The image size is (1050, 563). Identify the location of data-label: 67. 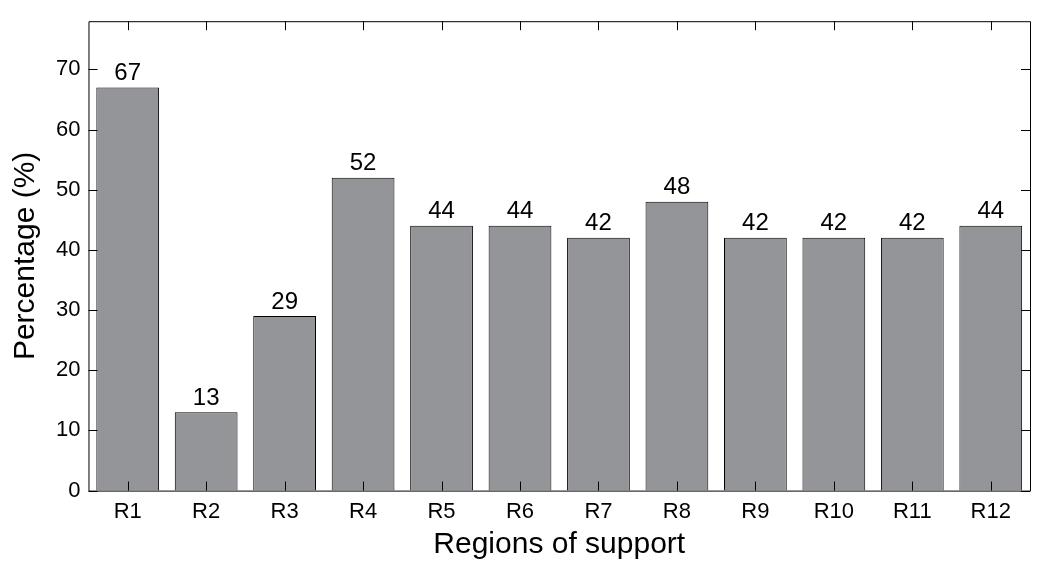
(128, 72).